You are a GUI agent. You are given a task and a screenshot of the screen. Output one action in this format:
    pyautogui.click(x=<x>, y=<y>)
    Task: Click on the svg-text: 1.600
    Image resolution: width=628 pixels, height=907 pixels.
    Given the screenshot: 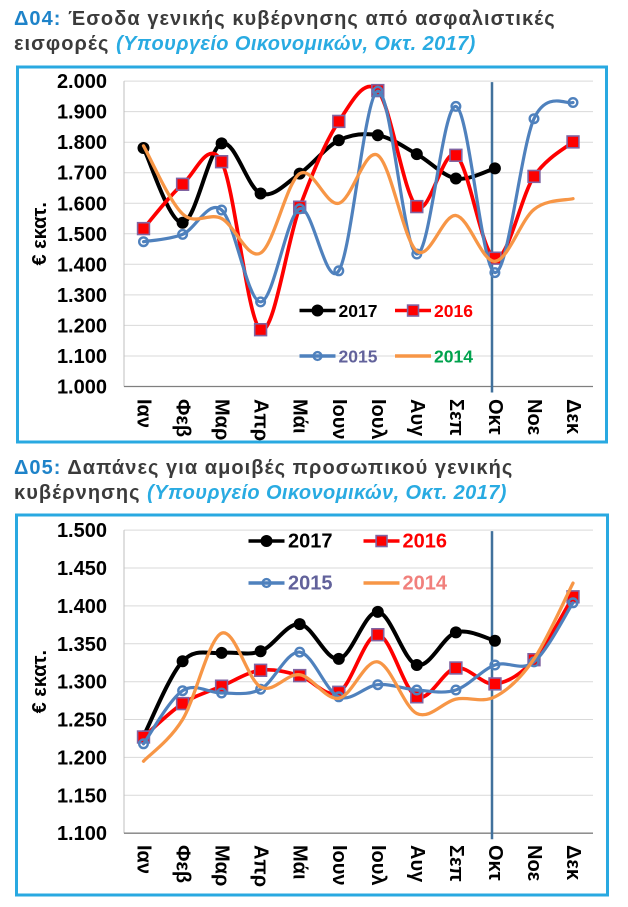 What is the action you would take?
    pyautogui.click(x=82, y=204)
    